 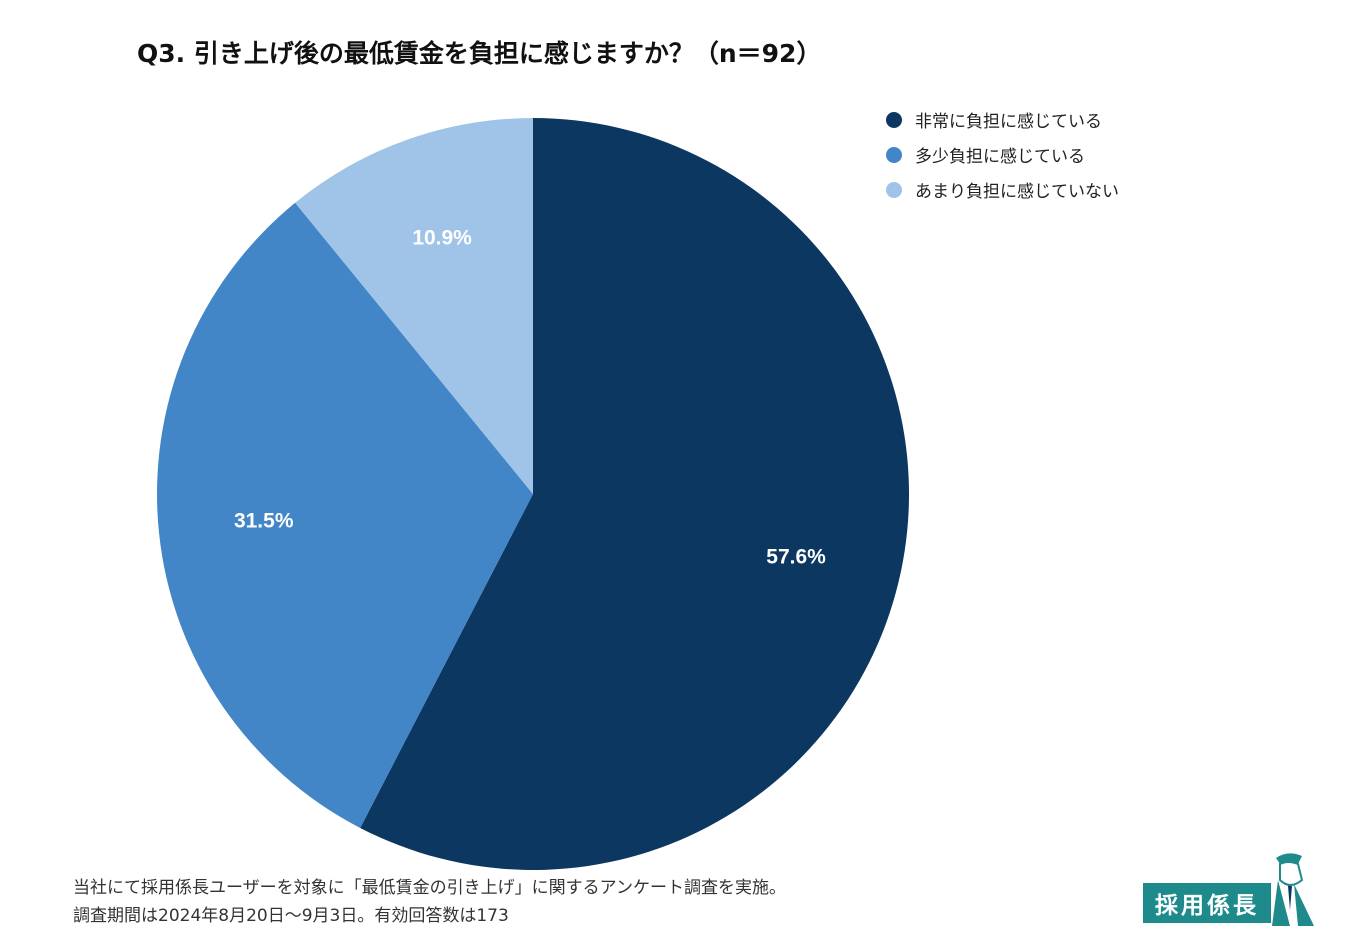 I want to click on legend-label: あまり負担に感じていない, so click(x=1017, y=192).